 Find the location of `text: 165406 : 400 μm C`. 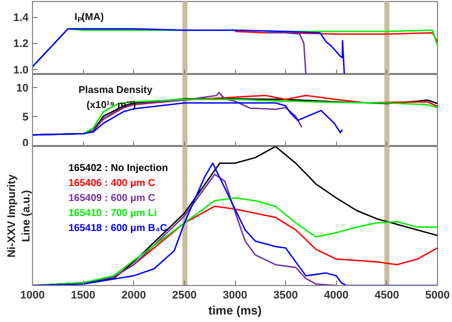

text: 165406 : 400 μm C is located at coordinates (112, 183).